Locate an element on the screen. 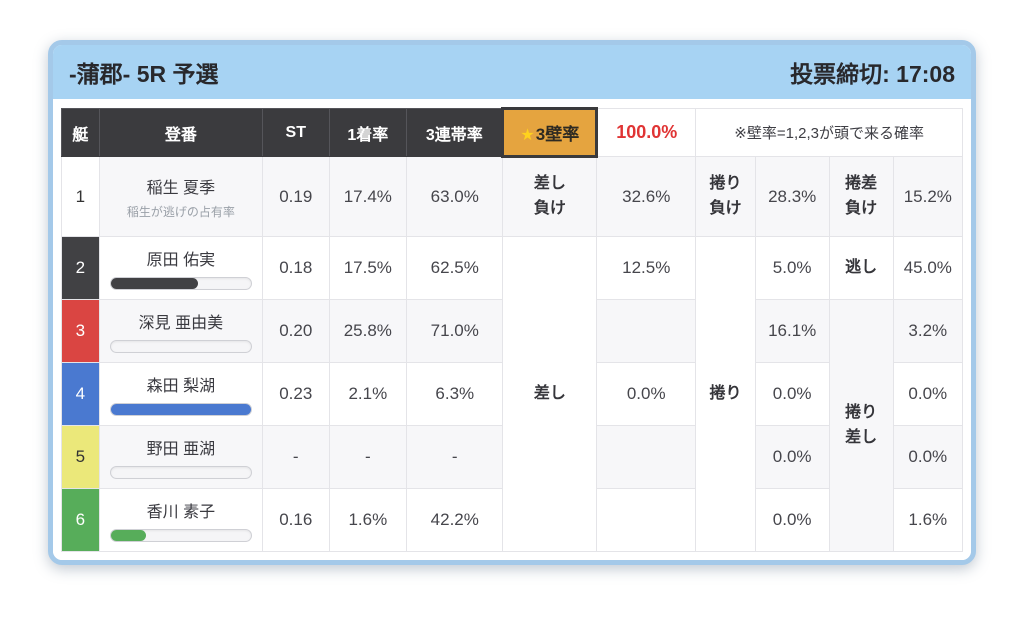  racer-cell: 香川 素子 is located at coordinates (180, 520).